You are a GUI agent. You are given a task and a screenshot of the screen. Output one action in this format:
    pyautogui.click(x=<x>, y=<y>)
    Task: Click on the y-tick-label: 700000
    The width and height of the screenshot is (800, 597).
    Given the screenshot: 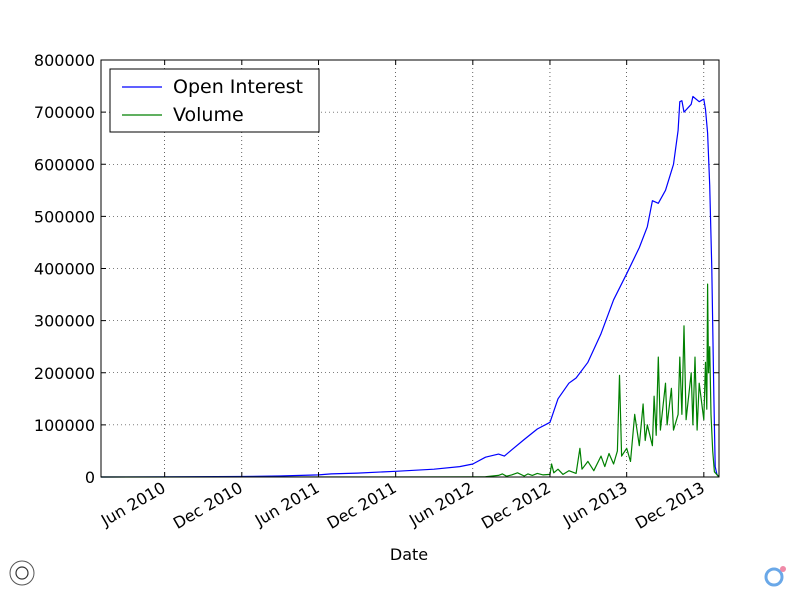 What is the action you would take?
    pyautogui.click(x=64, y=112)
    